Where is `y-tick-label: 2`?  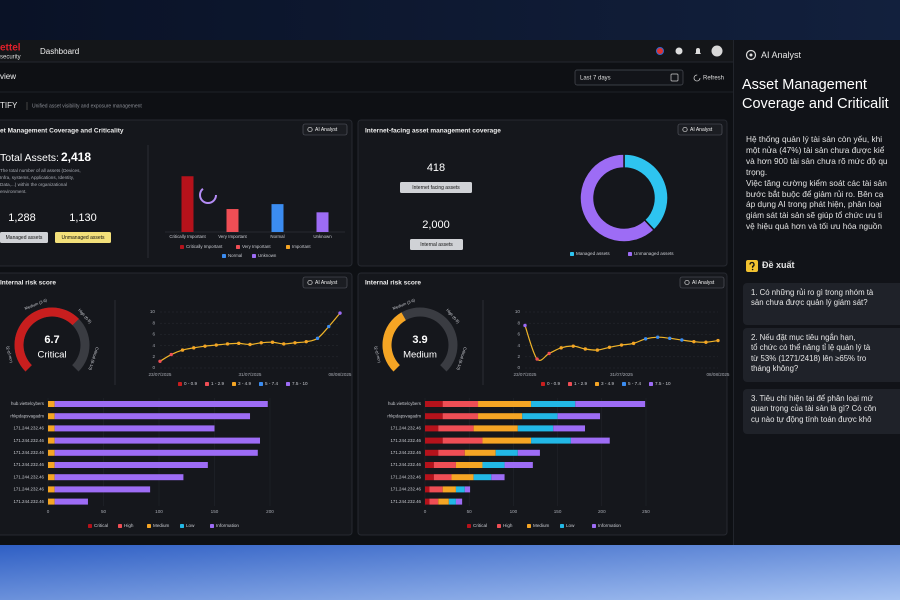 y-tick-label: 2 is located at coordinates (153, 356).